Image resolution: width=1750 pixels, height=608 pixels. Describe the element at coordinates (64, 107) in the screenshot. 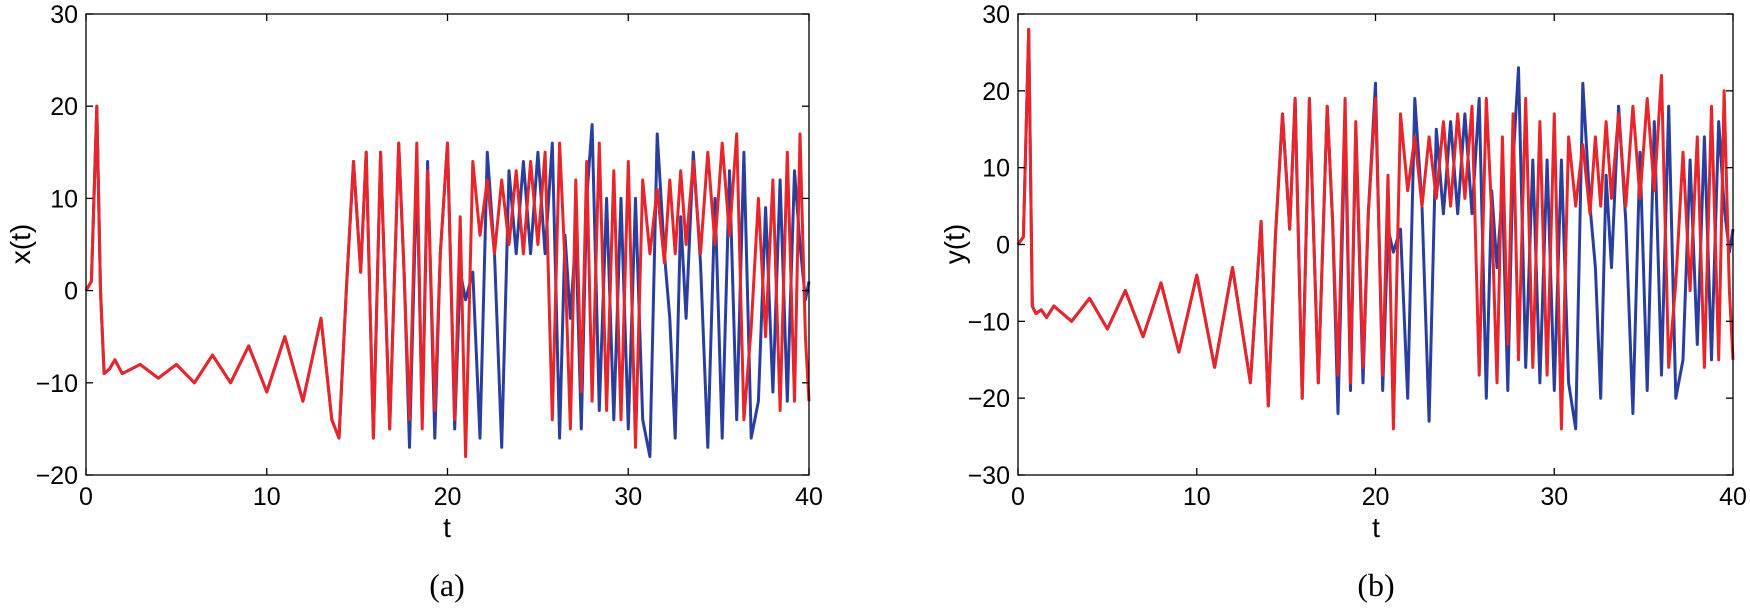

I see `panel-a-ytick-label: 20` at that location.